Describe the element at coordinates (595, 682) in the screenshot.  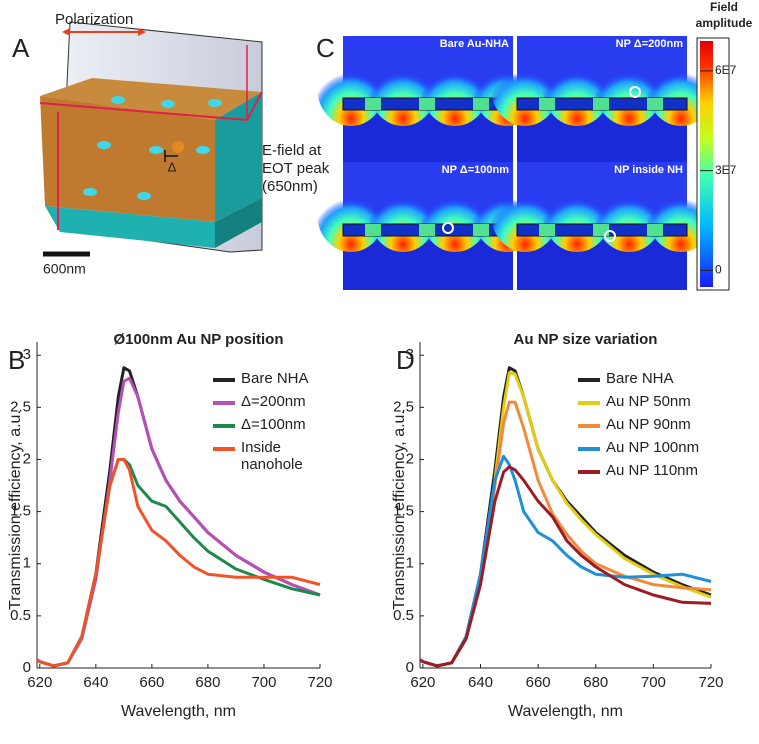
I see `x-tick-label: 680` at that location.